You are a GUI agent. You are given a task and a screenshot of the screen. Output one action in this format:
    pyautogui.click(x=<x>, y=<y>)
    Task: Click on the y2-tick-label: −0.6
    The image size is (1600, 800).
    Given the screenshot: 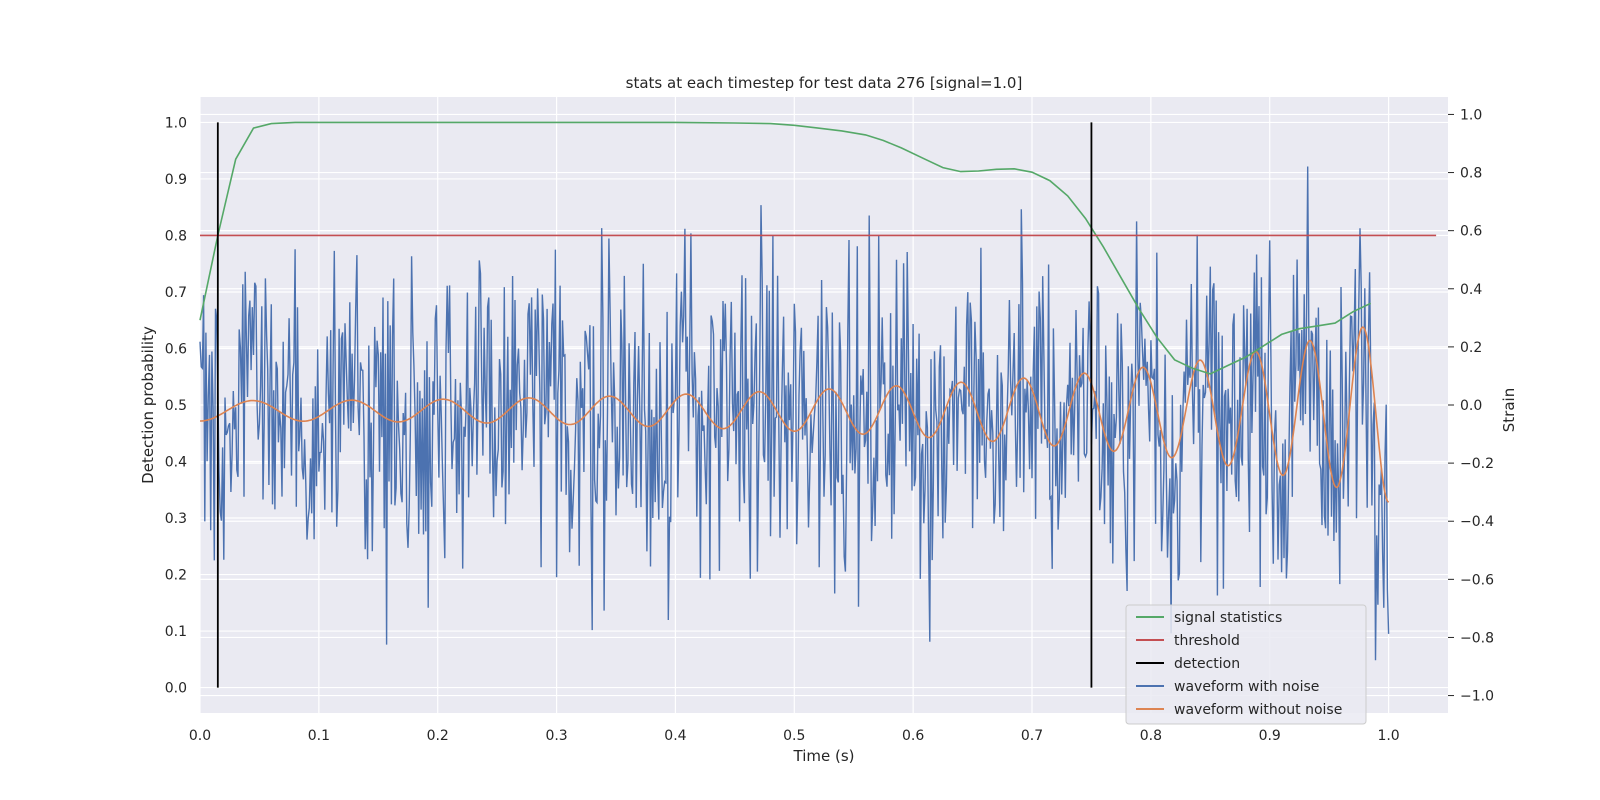 What is the action you would take?
    pyautogui.click(x=1477, y=580)
    